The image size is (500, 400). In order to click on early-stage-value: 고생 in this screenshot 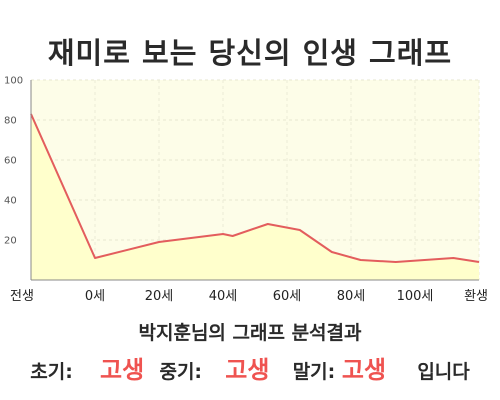, I will do `click(122, 370)`.